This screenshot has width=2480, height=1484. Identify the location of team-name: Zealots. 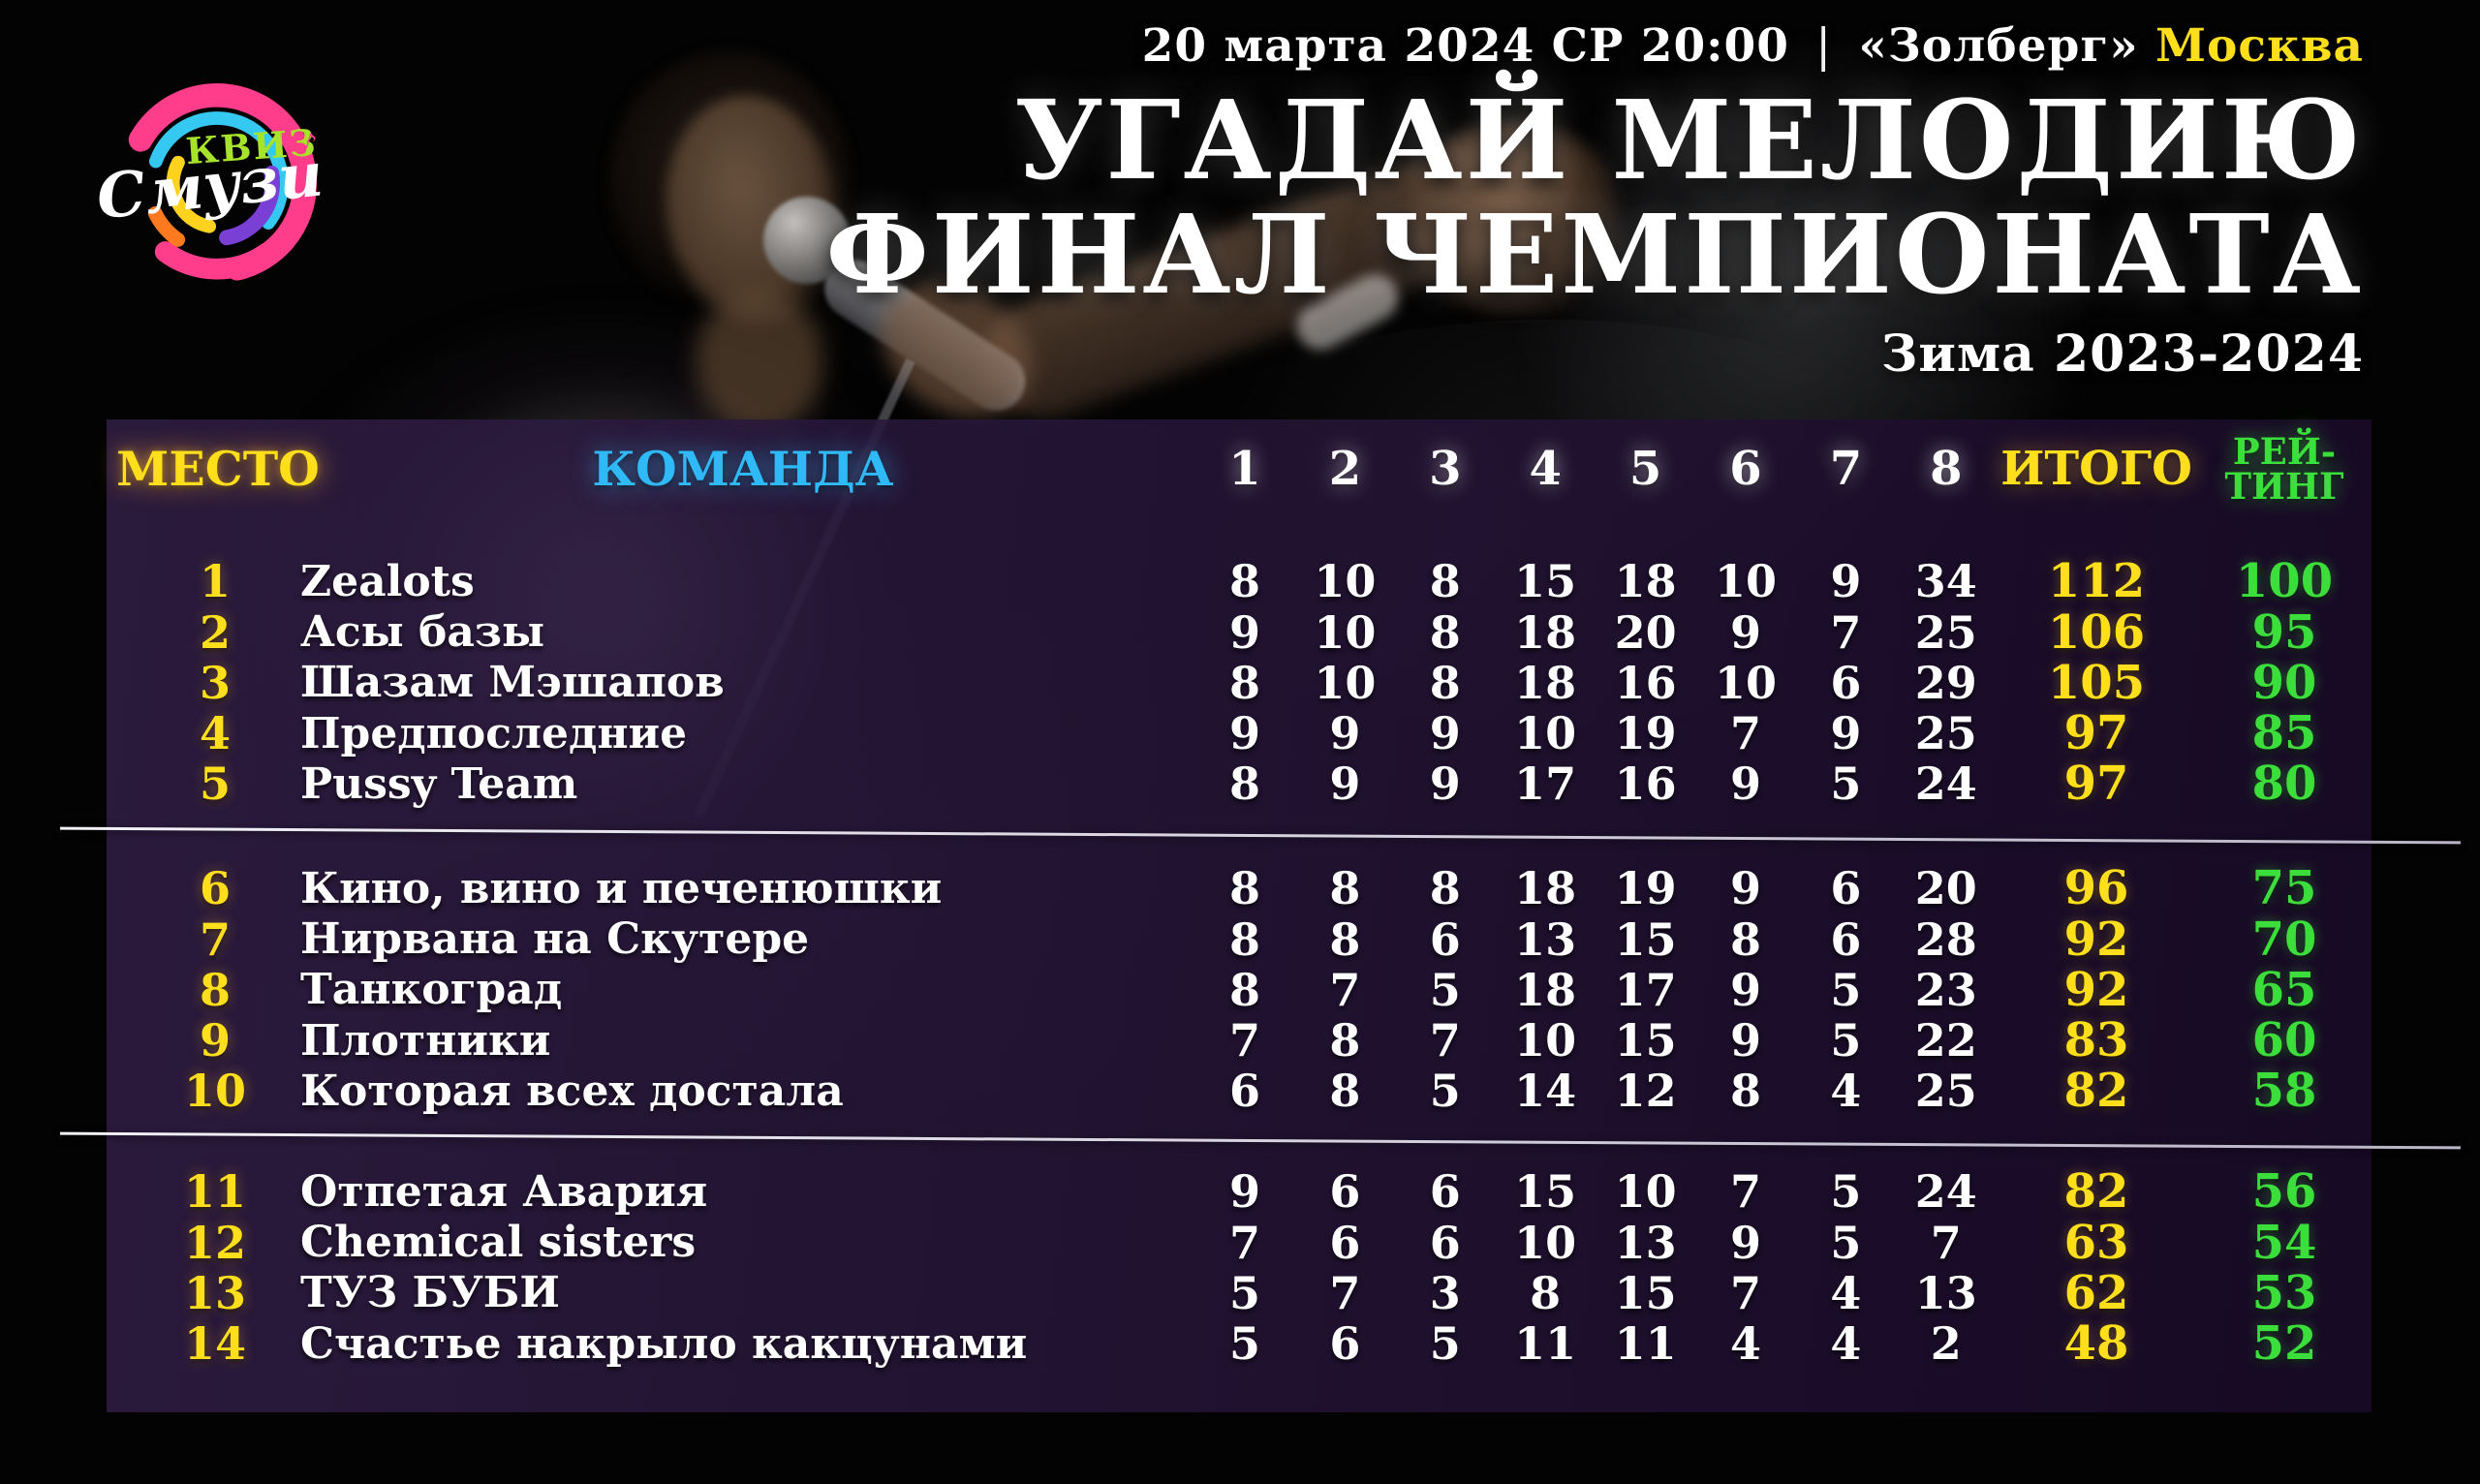
(387, 581).